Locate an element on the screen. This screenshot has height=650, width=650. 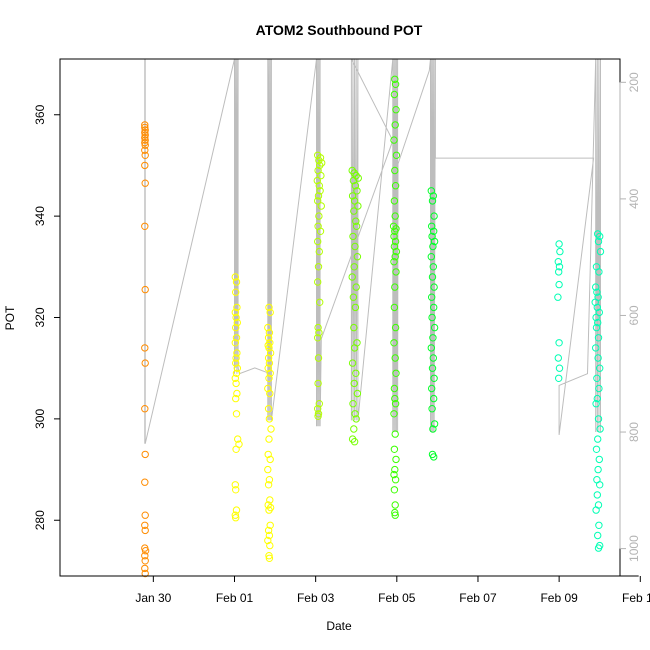
x-tick-label: Jan 30 is located at coordinates (153, 598).